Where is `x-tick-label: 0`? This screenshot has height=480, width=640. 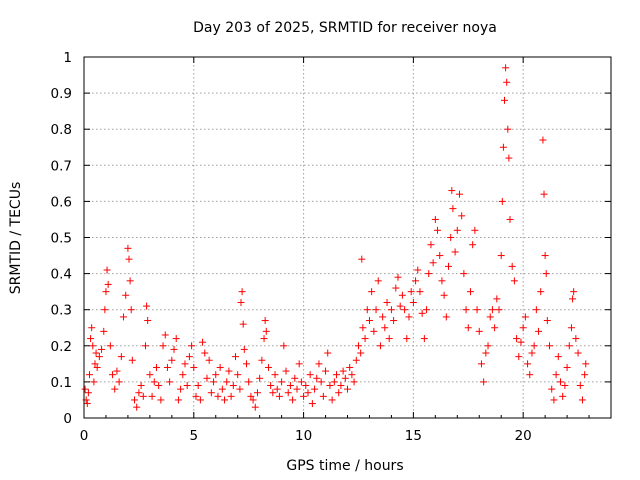 x-tick-label: 0 is located at coordinates (84, 436).